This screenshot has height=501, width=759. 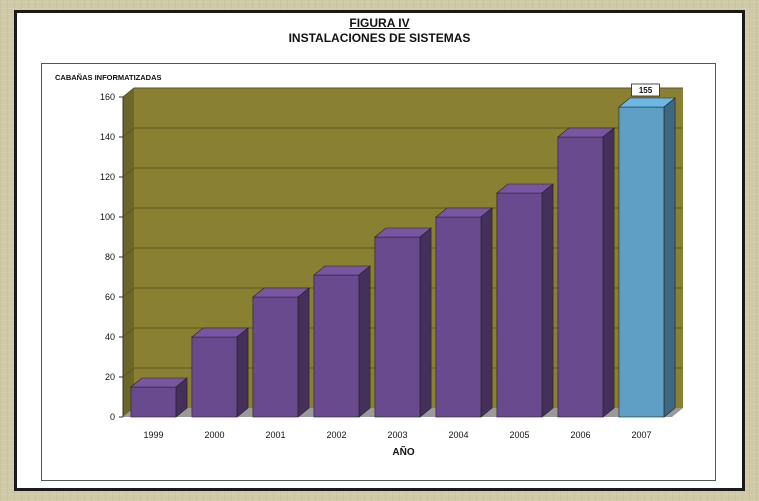 What do you see at coordinates (110, 297) in the screenshot?
I see `y-tick-label: 60` at bounding box center [110, 297].